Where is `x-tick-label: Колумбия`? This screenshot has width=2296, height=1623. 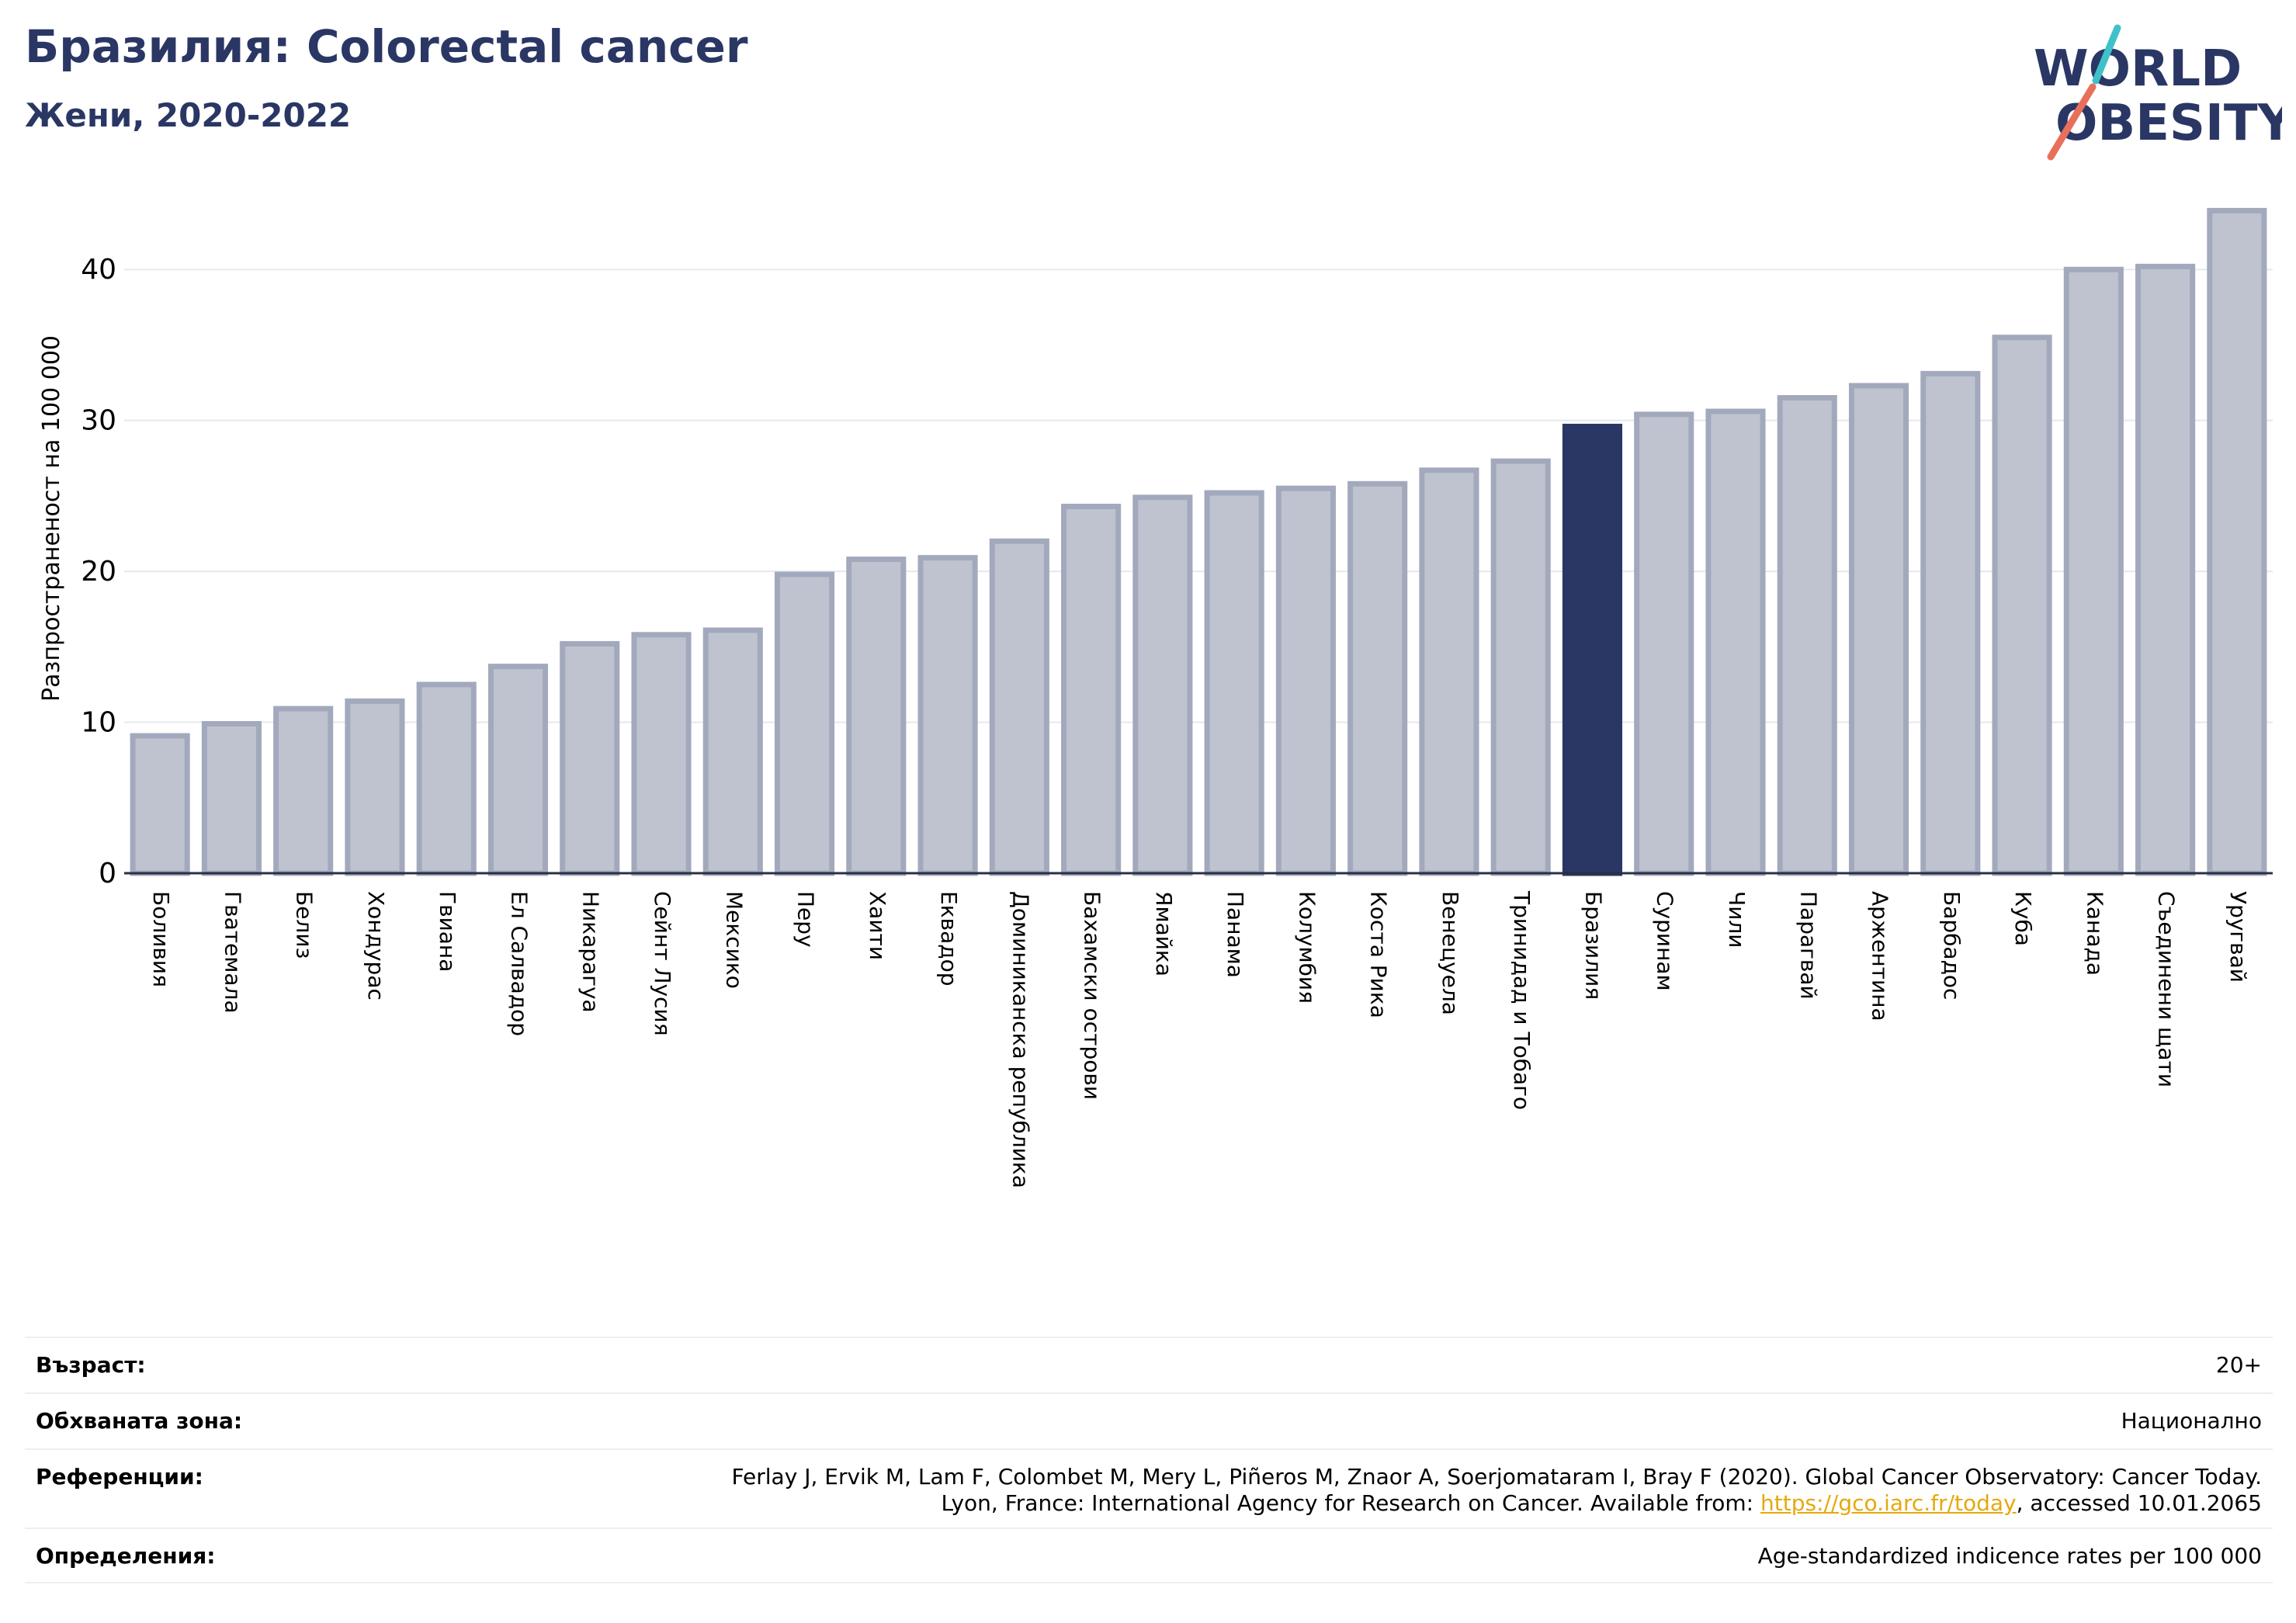 x-tick-label: Колумбия is located at coordinates (1307, 948).